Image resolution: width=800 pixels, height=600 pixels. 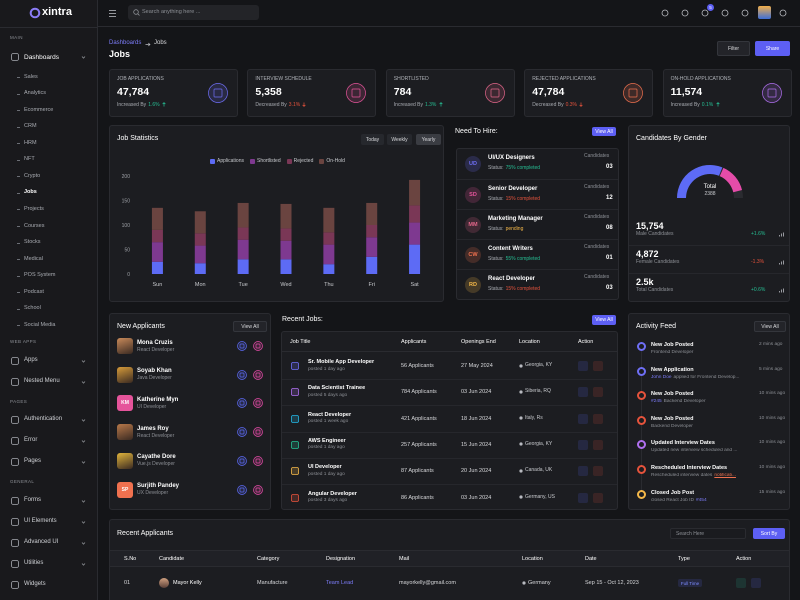 I want to click on nav-item: Utilities, so click(x=34, y=562).